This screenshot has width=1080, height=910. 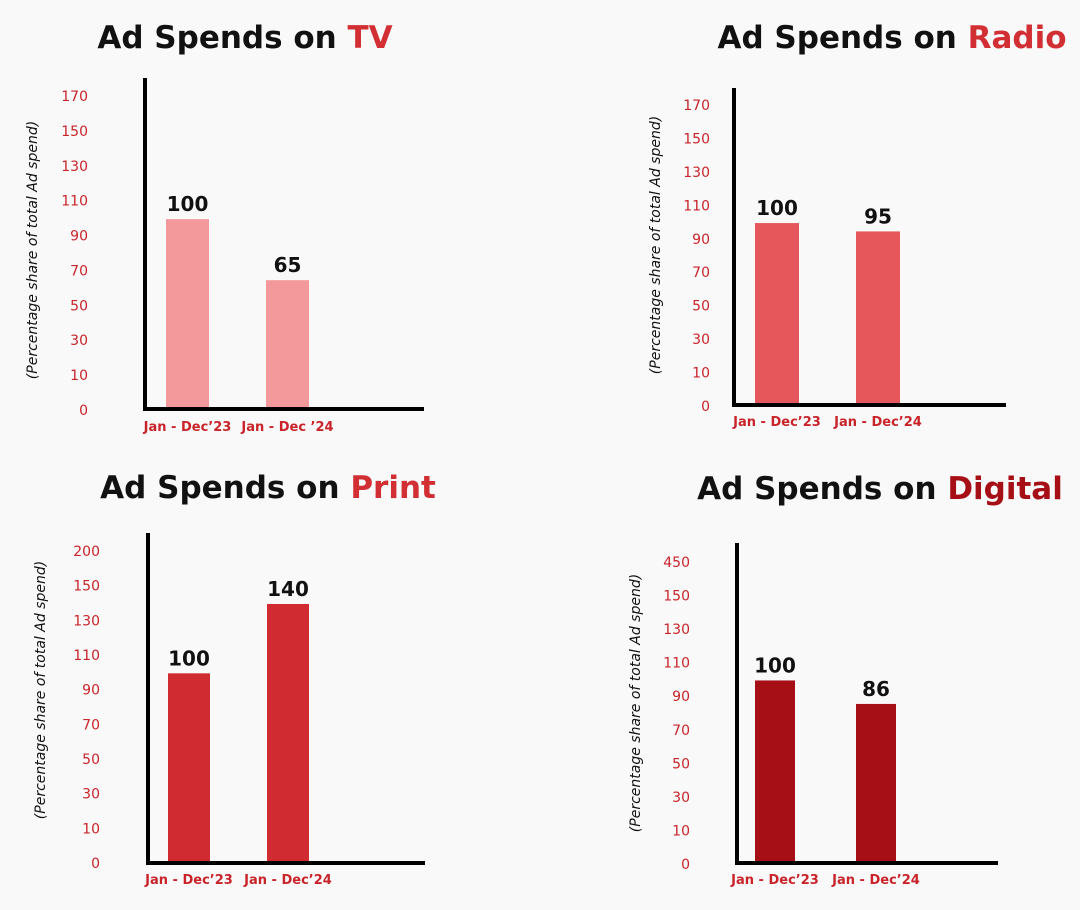 I want to click on y-tick-label: 450, so click(x=676, y=563).